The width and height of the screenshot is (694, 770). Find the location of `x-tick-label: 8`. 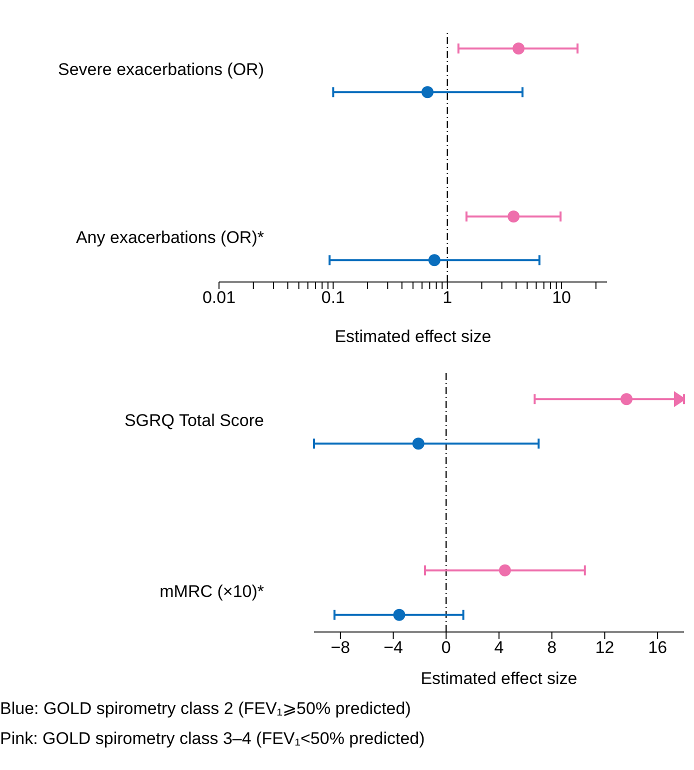

x-tick-label: 8 is located at coordinates (552, 648).